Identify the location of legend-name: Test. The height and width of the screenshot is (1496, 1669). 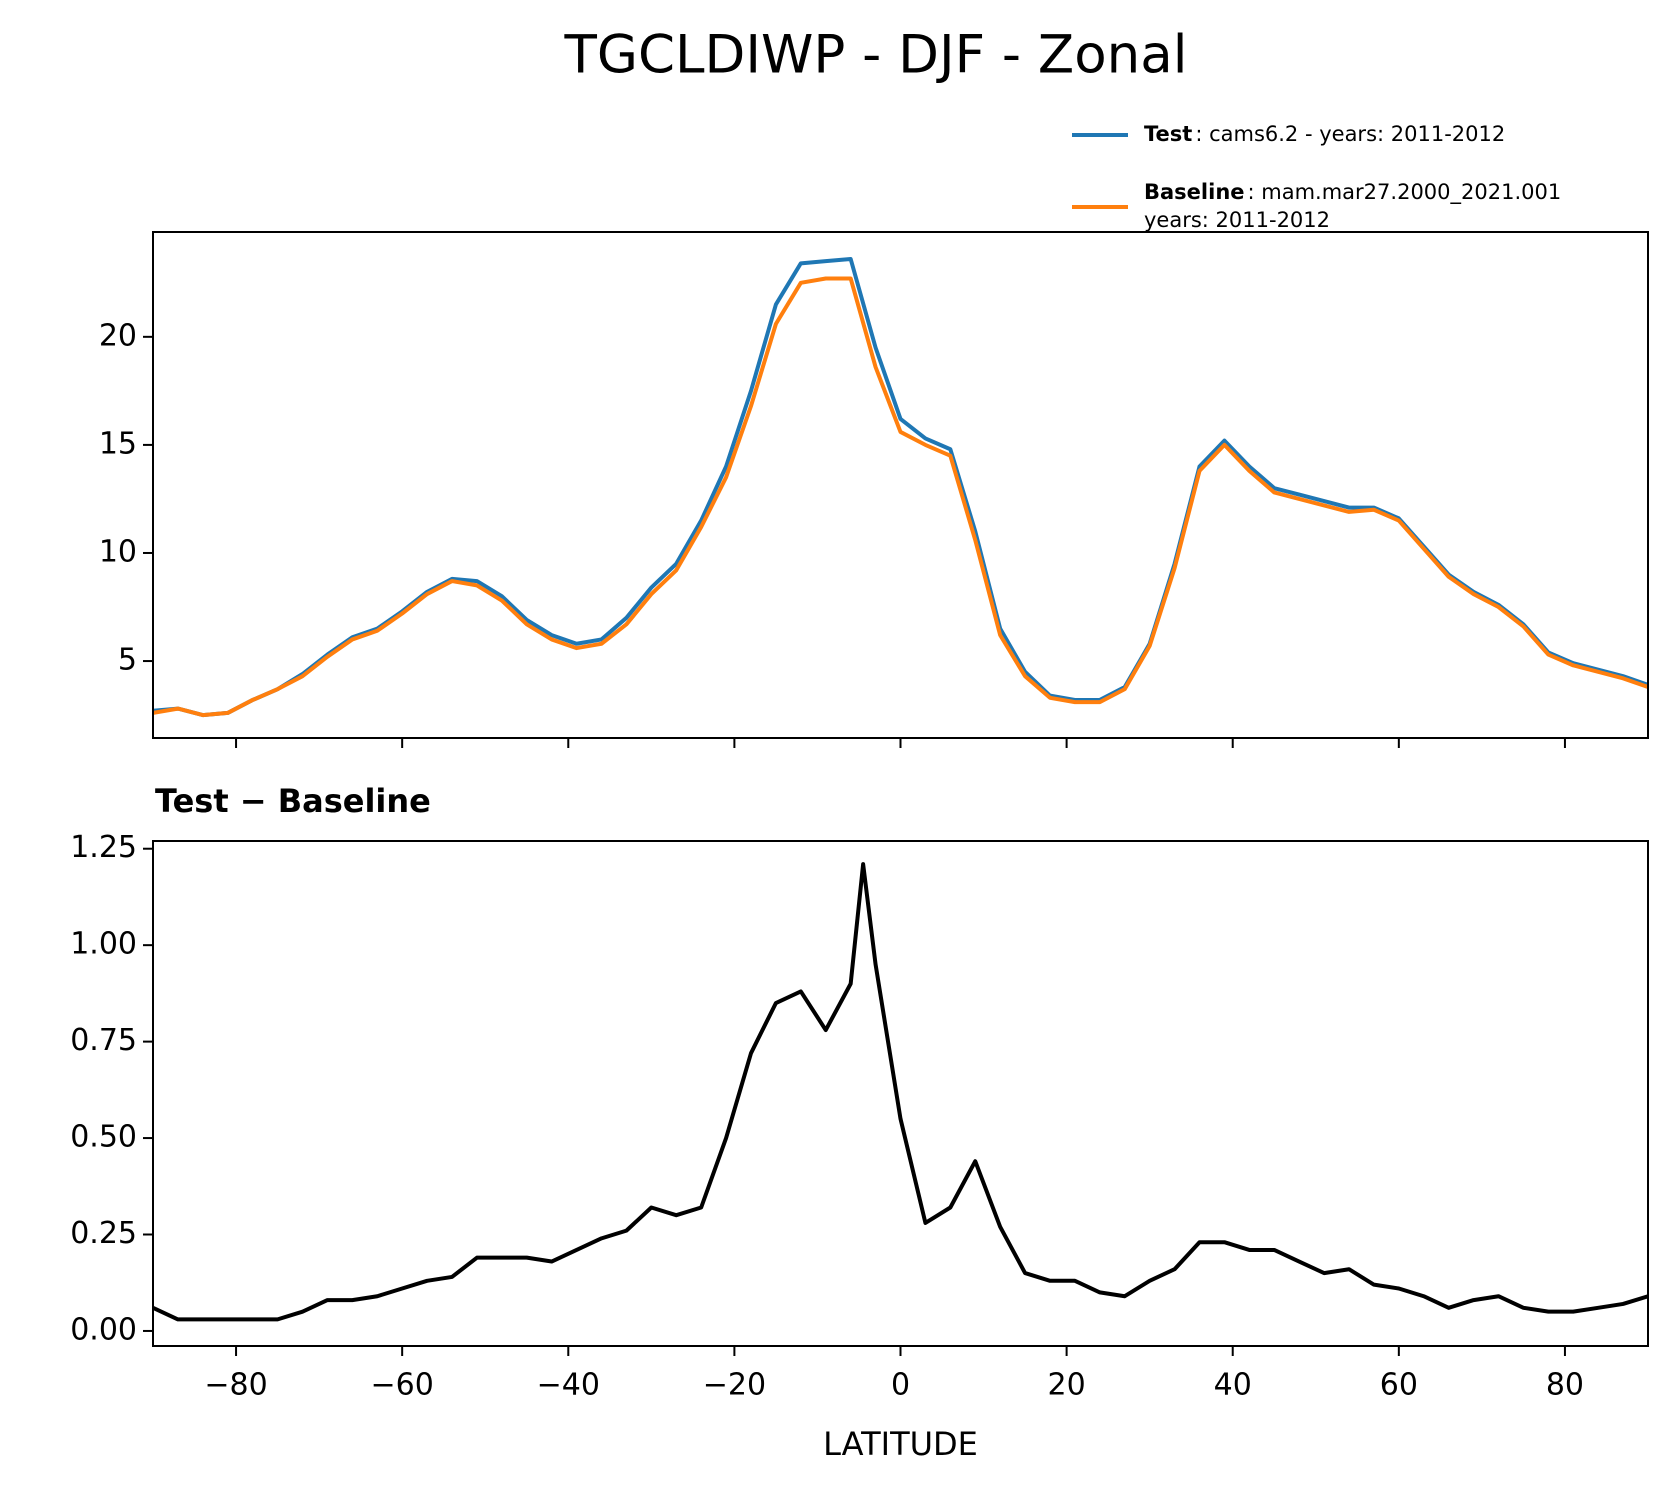
(1168, 134).